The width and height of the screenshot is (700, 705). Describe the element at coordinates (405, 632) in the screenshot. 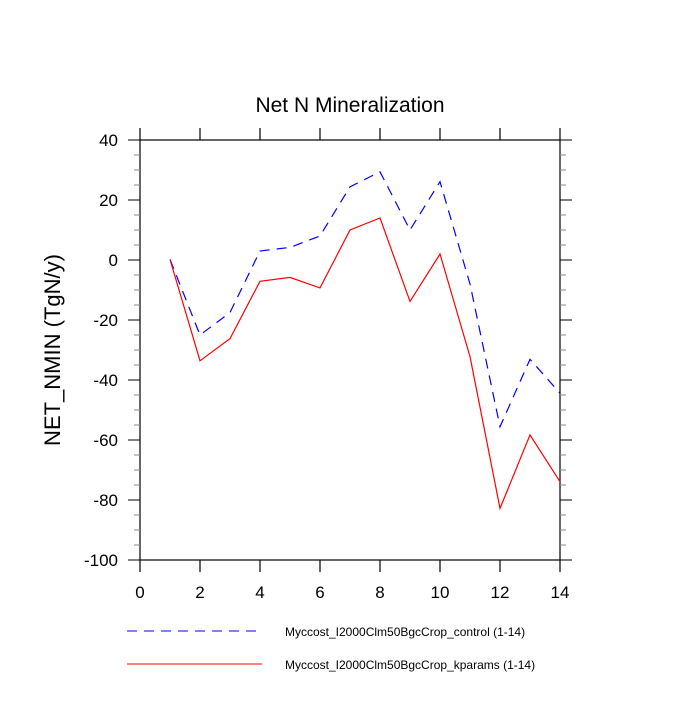

I see `legend-label-0: Myccost_I2000Clm50BgcCrop_control (1-14)` at that location.